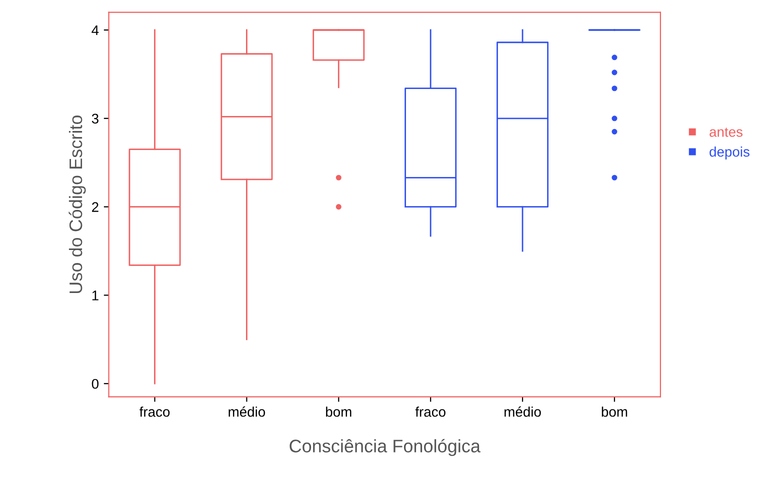 This screenshot has height=493, width=777. I want to click on y-tick-label: 3, so click(95, 119).